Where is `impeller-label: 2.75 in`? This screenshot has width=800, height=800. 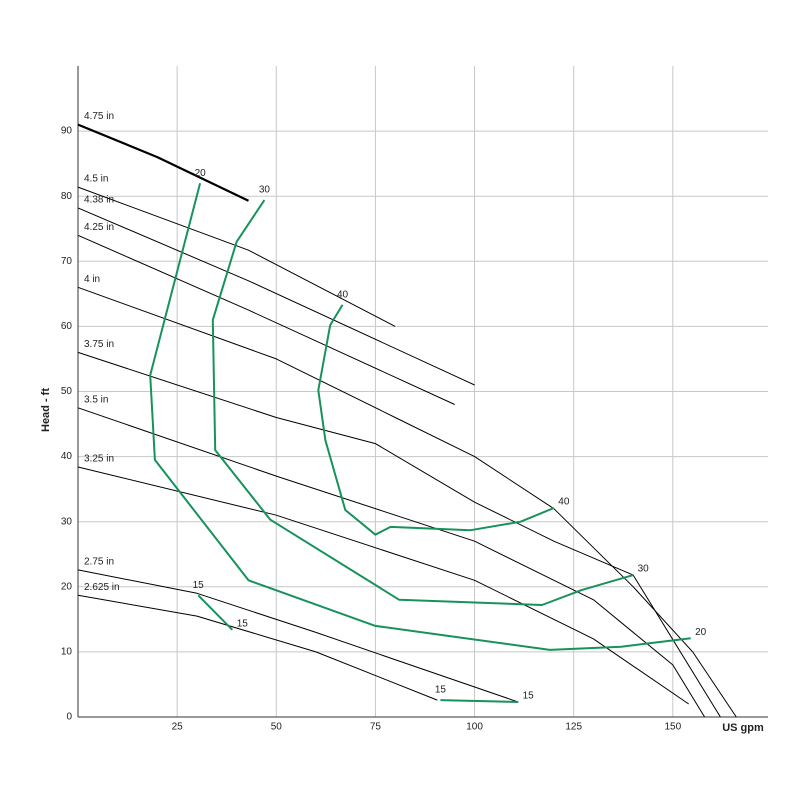
impeller-label: 2.75 in is located at coordinates (99, 562).